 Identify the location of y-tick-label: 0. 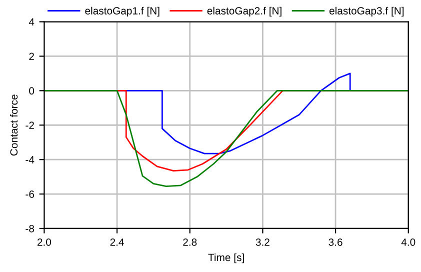
(31, 91).